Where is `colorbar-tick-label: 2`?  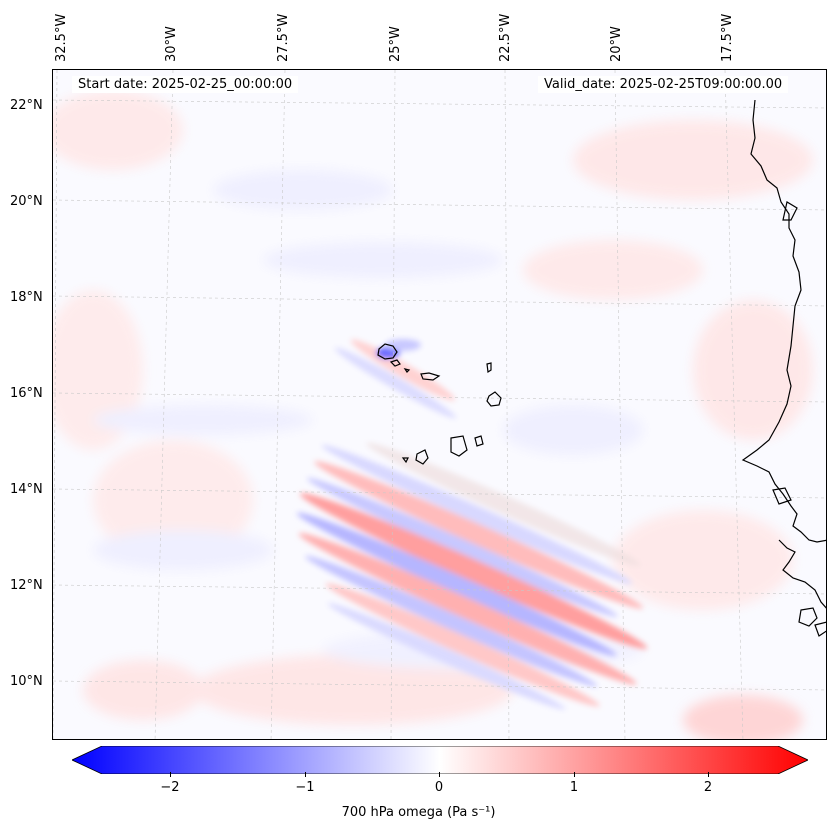 colorbar-tick-label: 2 is located at coordinates (708, 787).